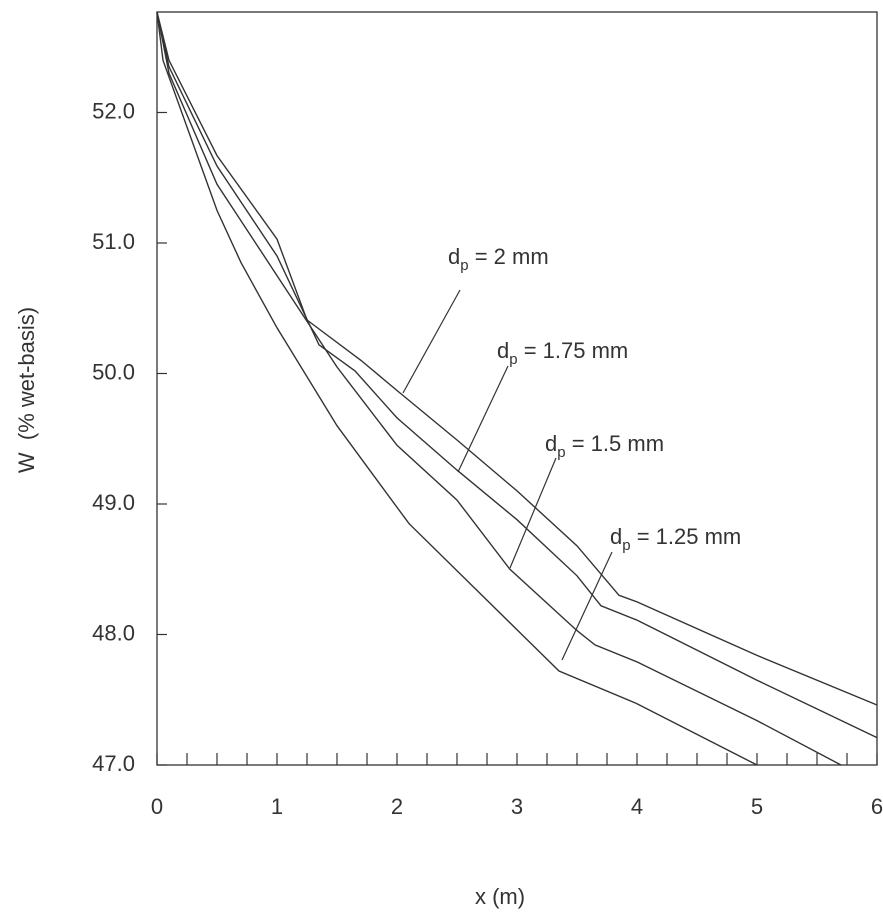 This screenshot has width=883, height=915. I want to click on x-axis-label: x (m), so click(500, 896).